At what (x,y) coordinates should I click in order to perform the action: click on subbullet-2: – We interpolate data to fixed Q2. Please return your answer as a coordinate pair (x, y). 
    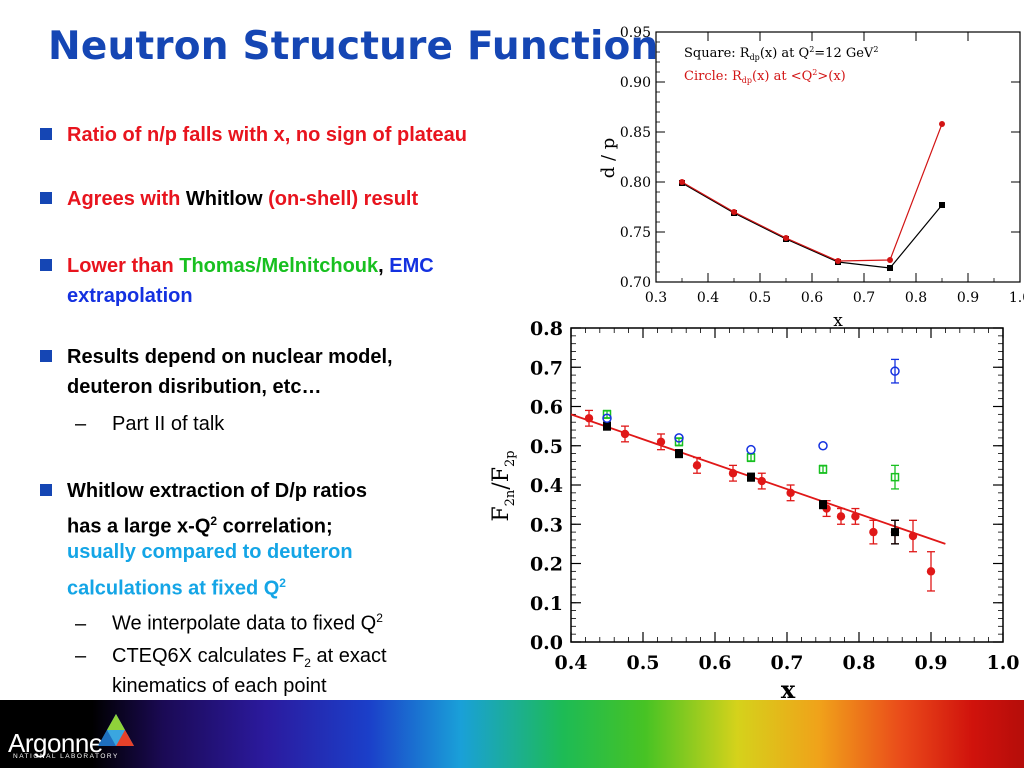
    Looking at the image, I should click on (229, 623).